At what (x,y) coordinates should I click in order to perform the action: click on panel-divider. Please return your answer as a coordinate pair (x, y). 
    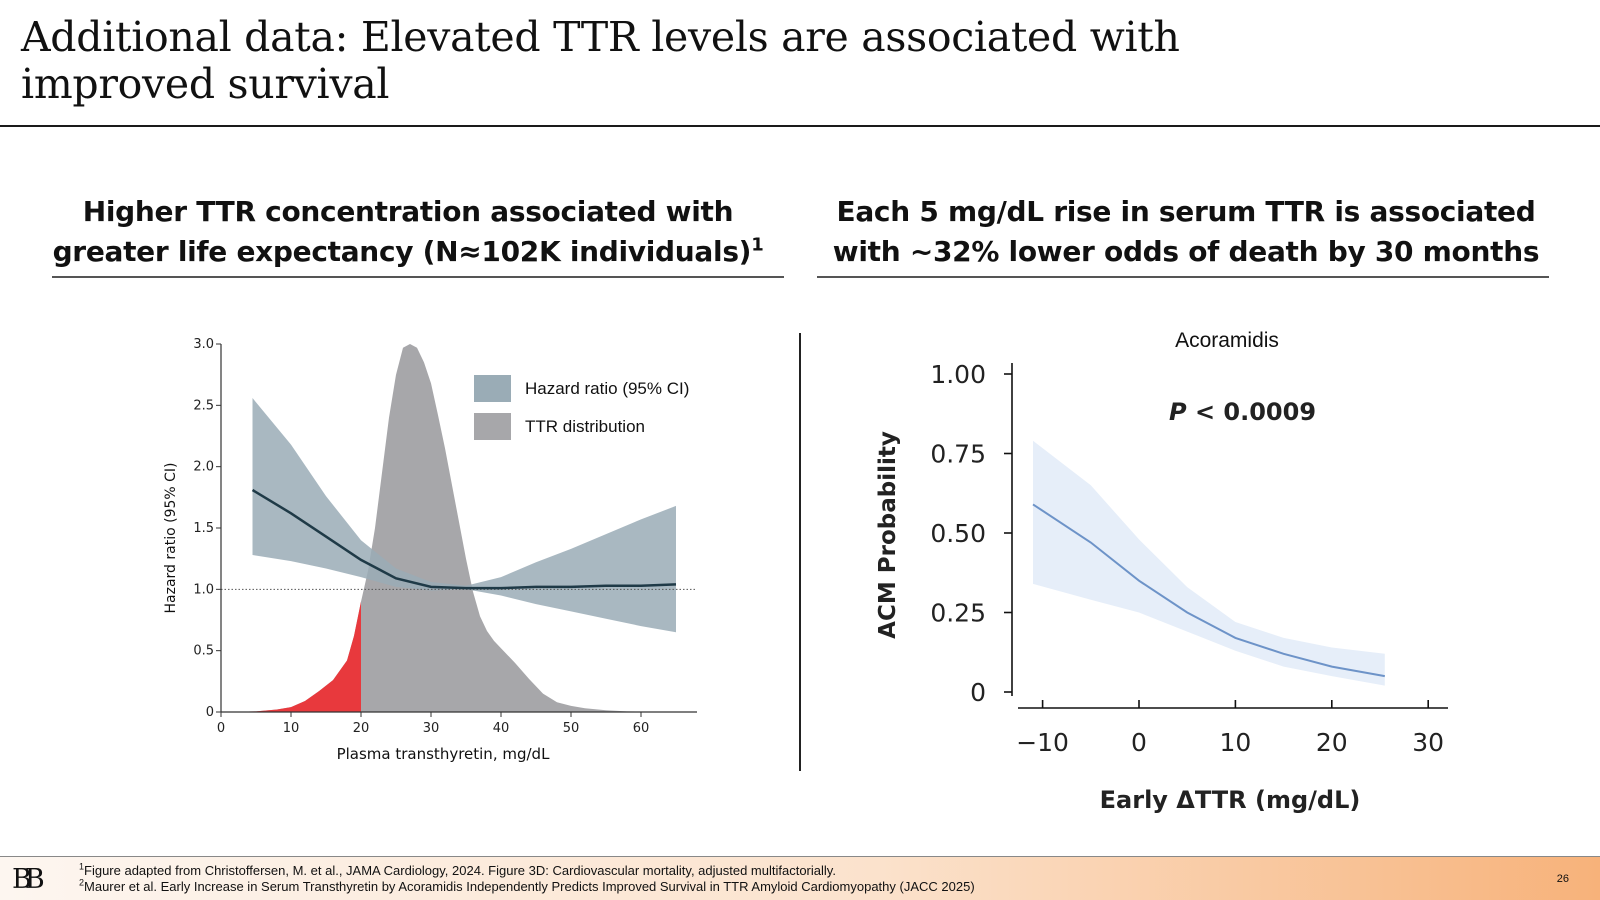
    Looking at the image, I should click on (800, 552).